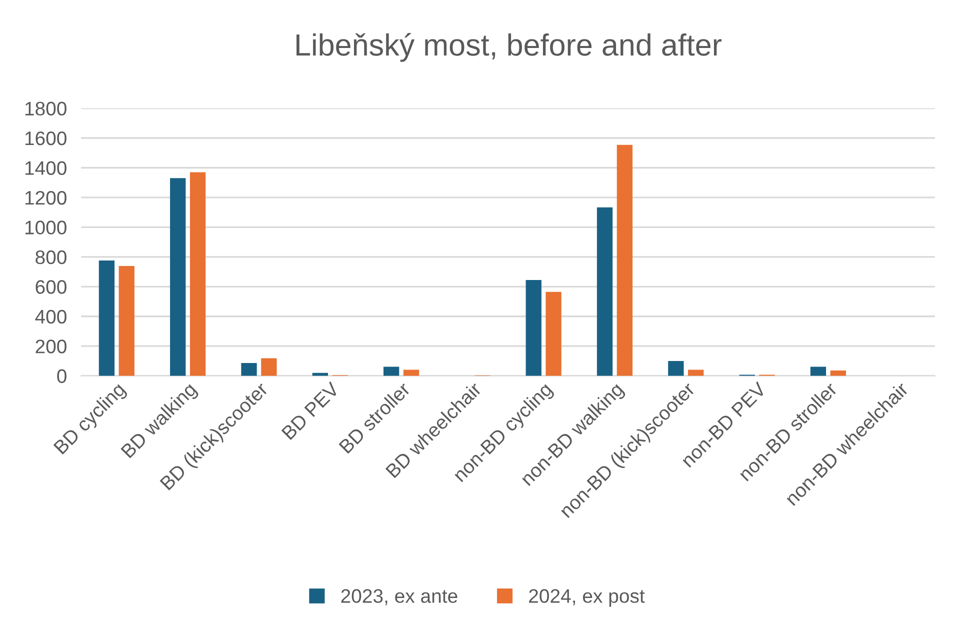 The width and height of the screenshot is (954, 637). What do you see at coordinates (509, 47) in the screenshot?
I see `chart-title: Libeňský most, before and after` at bounding box center [509, 47].